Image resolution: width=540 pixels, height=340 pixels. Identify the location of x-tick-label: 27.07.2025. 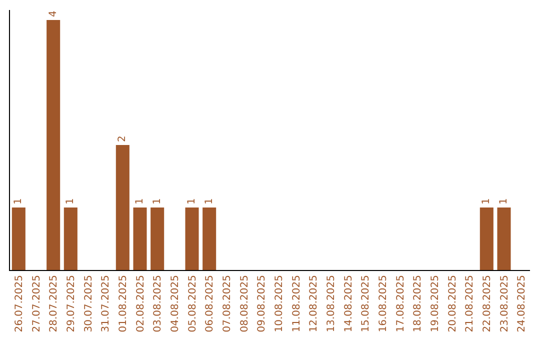
(36, 303).